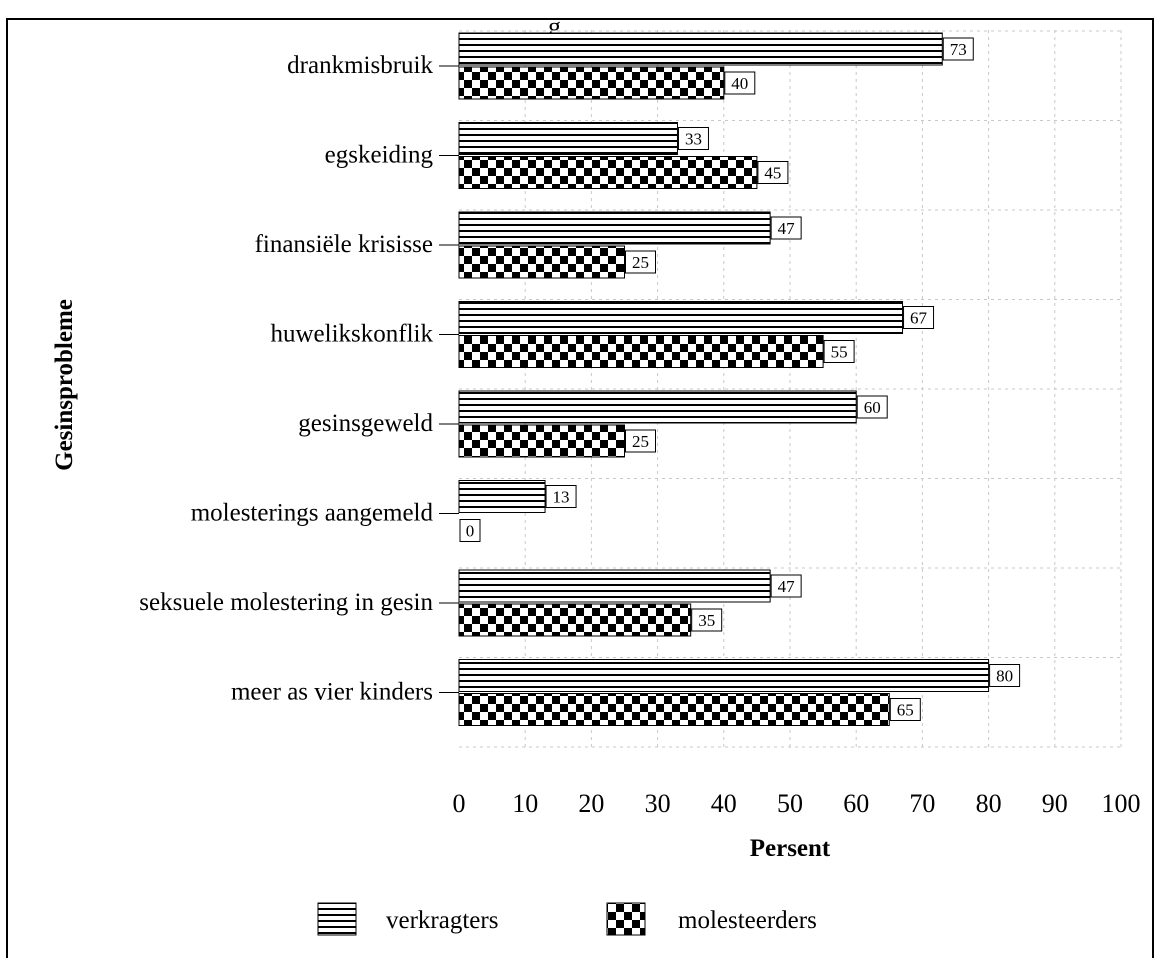  What do you see at coordinates (790, 803) in the screenshot?
I see `x-tick-label: 50` at bounding box center [790, 803].